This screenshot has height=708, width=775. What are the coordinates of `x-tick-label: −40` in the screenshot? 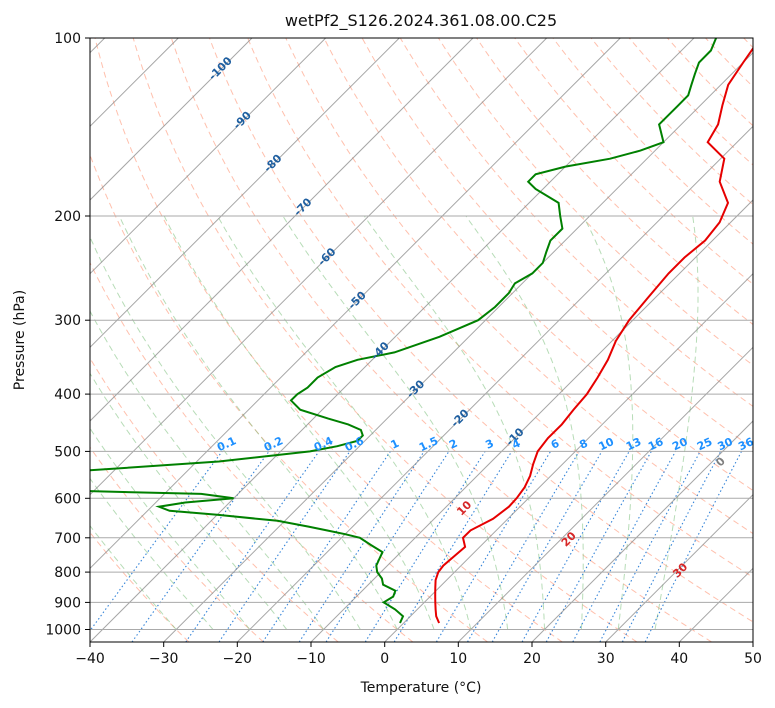 It's located at (90, 659).